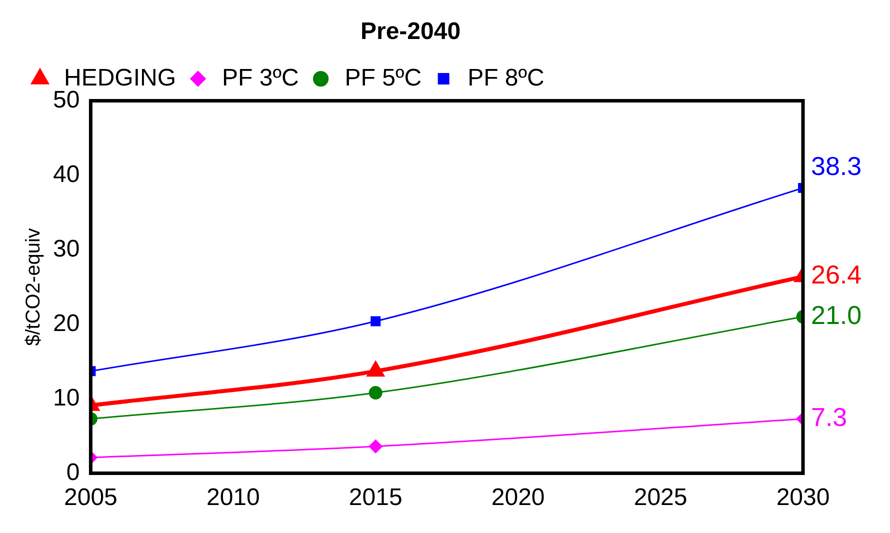 This screenshot has width=890, height=533. Describe the element at coordinates (836, 275) in the screenshot. I see `data-label: 26.4` at that location.